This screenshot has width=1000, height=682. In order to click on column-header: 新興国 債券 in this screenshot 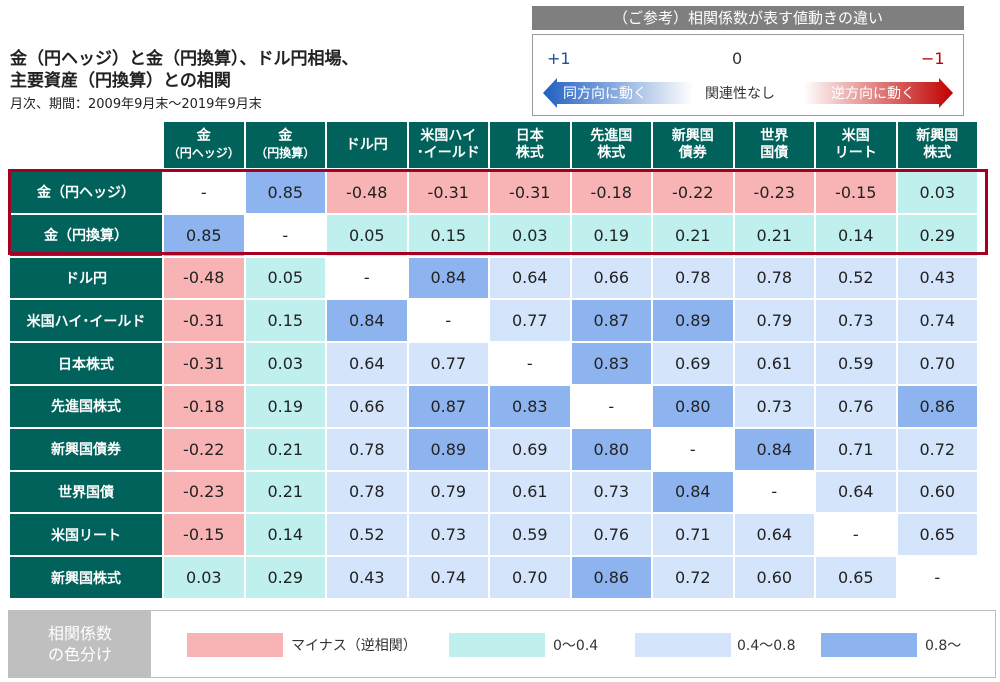, I will do `click(693, 145)`.